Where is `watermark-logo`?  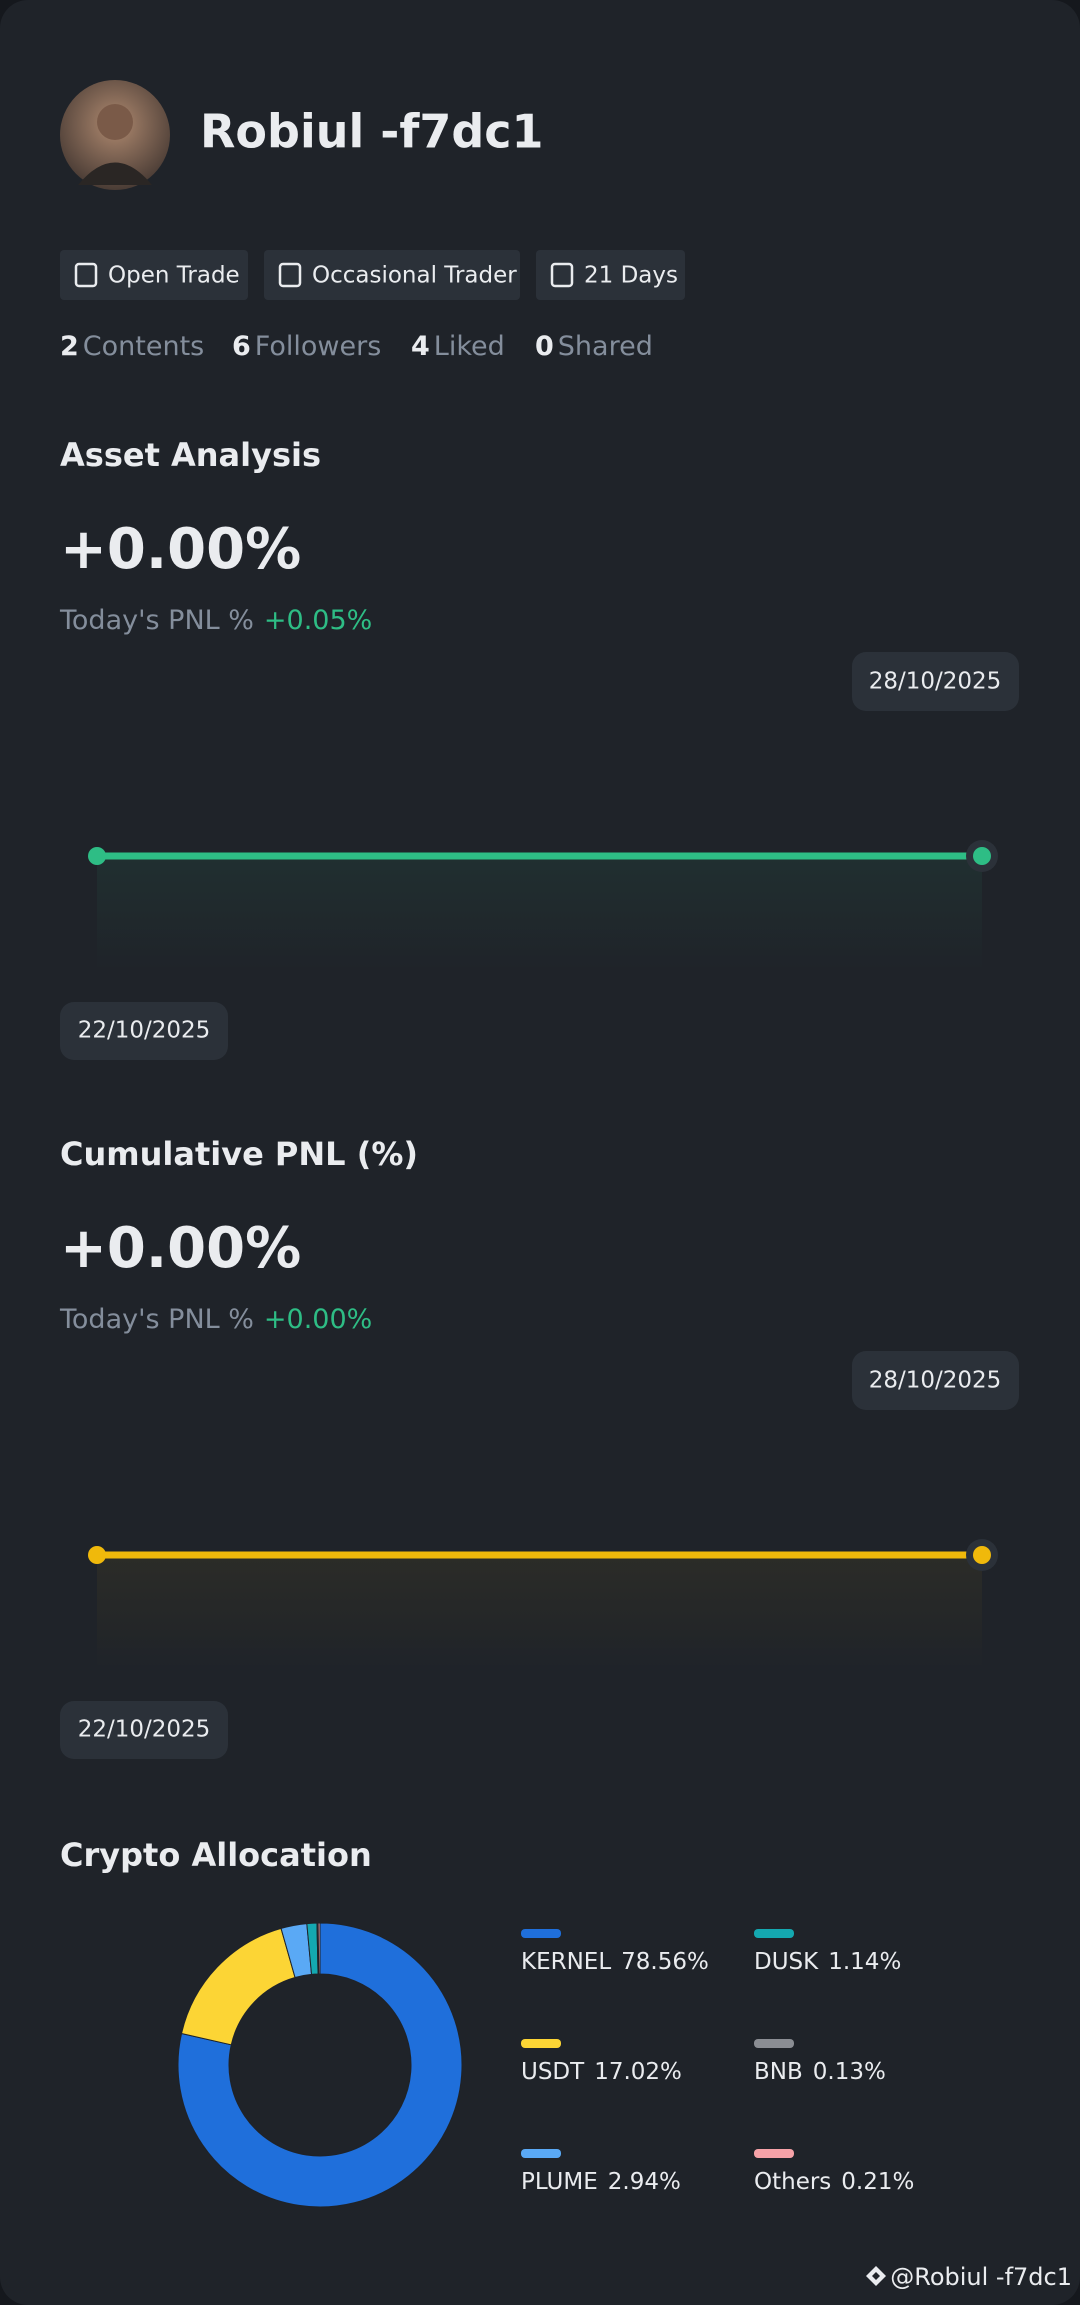
watermark-logo is located at coordinates (876, 2276).